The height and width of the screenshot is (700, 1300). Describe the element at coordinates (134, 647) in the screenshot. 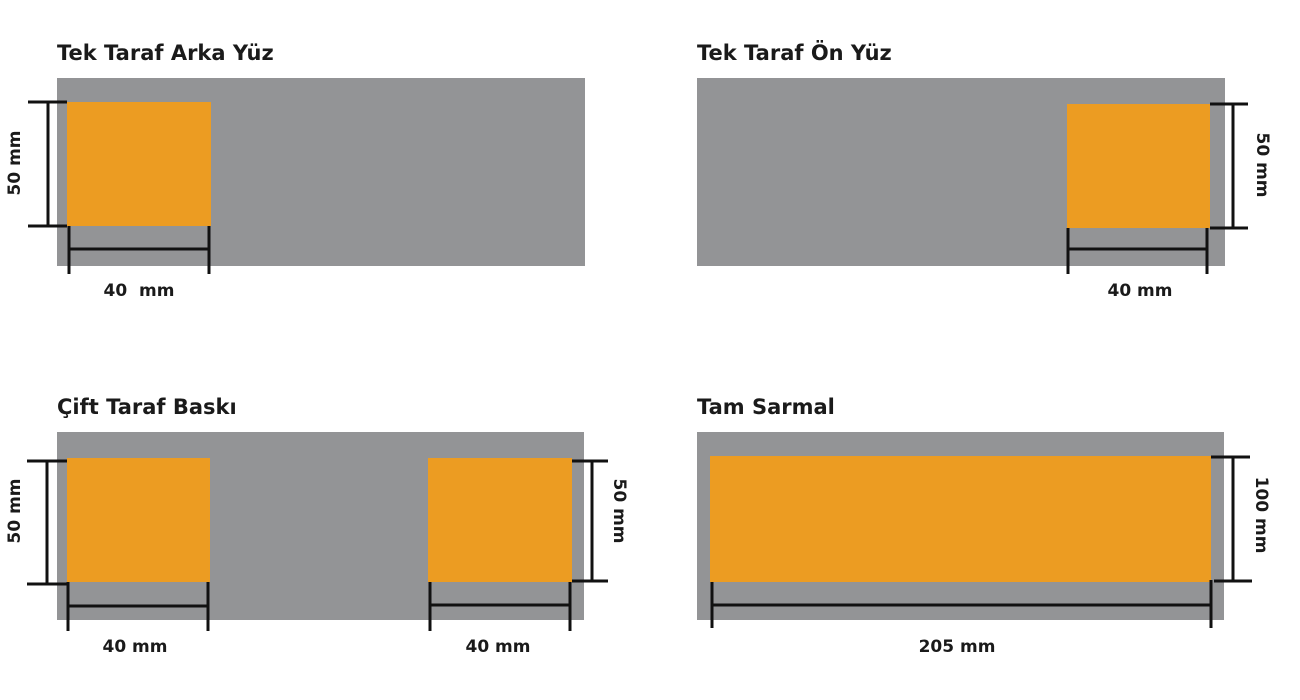

I see `width-label-left: 40 mm` at that location.